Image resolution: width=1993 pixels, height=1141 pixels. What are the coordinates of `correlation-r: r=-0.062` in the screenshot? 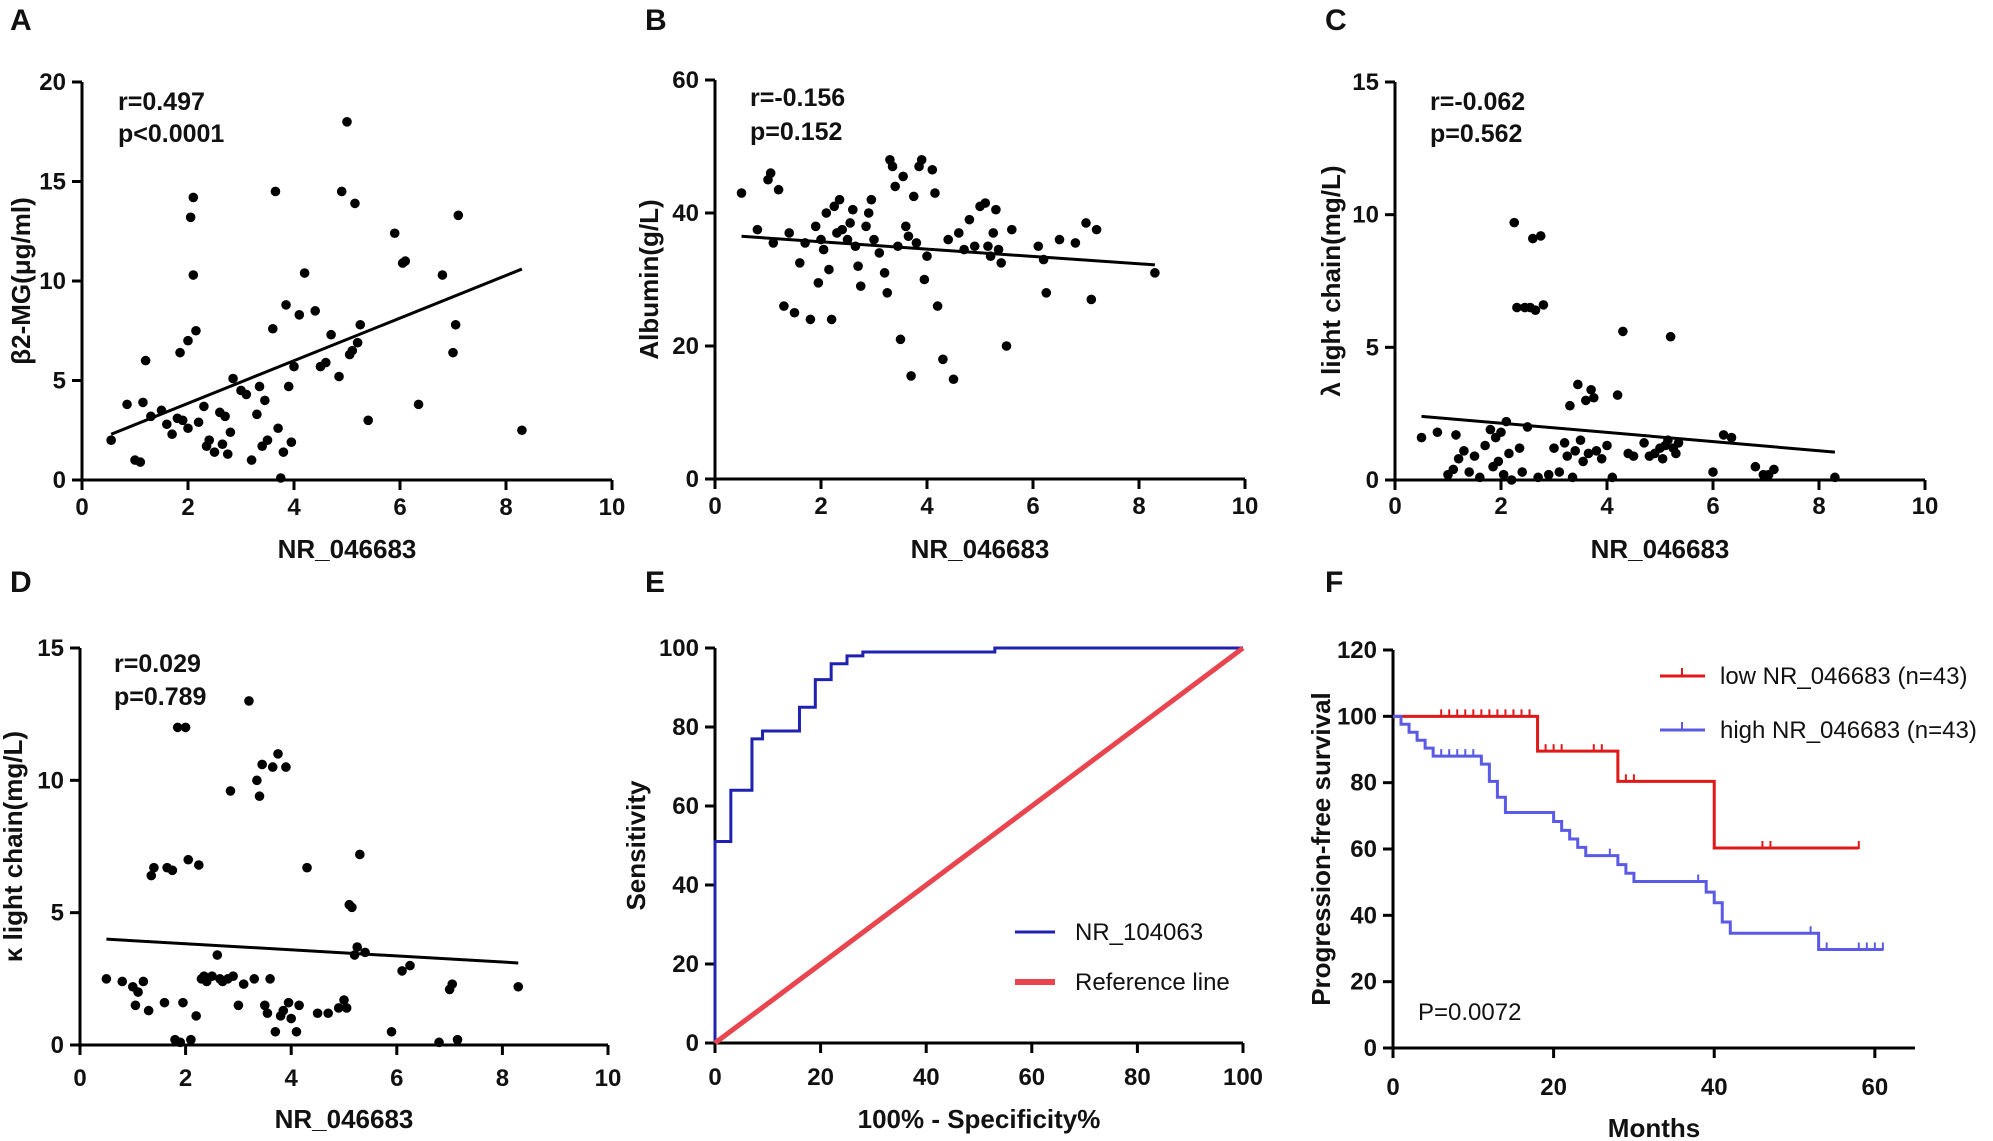 It's located at (1477, 102).